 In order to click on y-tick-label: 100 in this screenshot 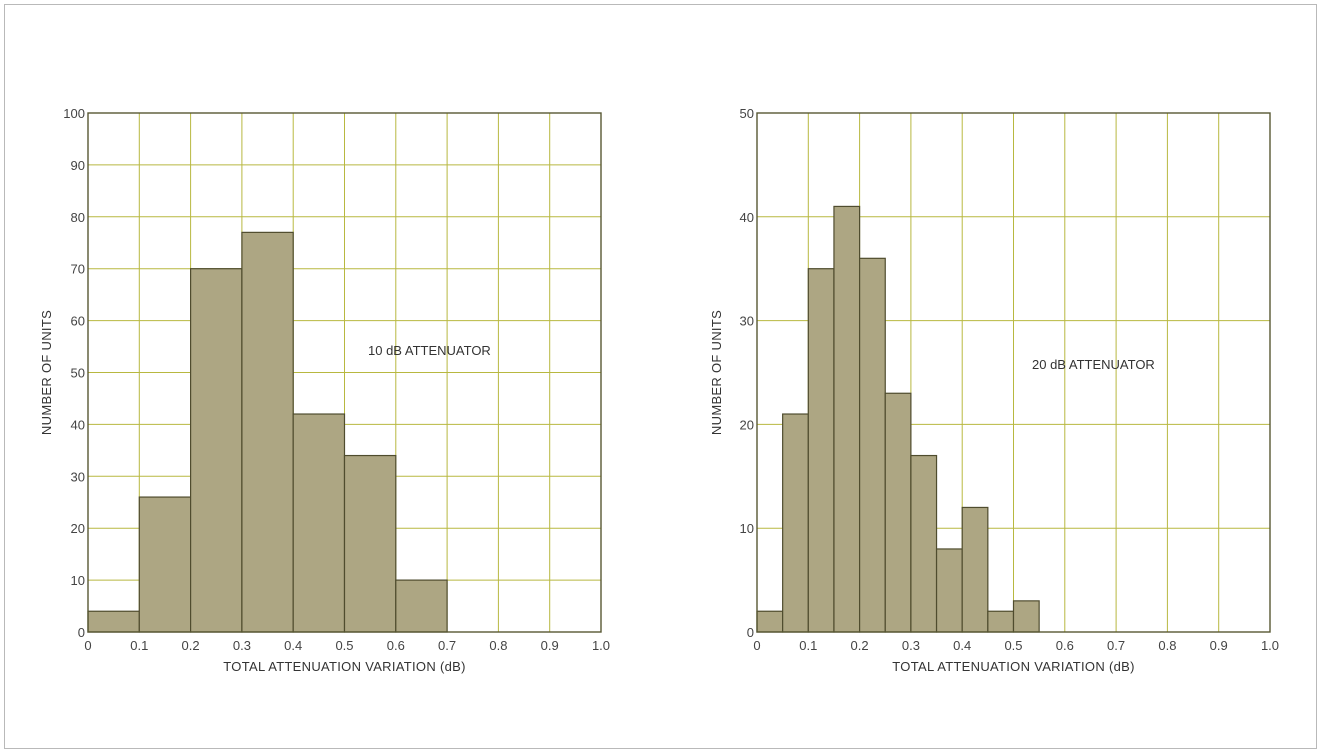, I will do `click(74, 113)`.